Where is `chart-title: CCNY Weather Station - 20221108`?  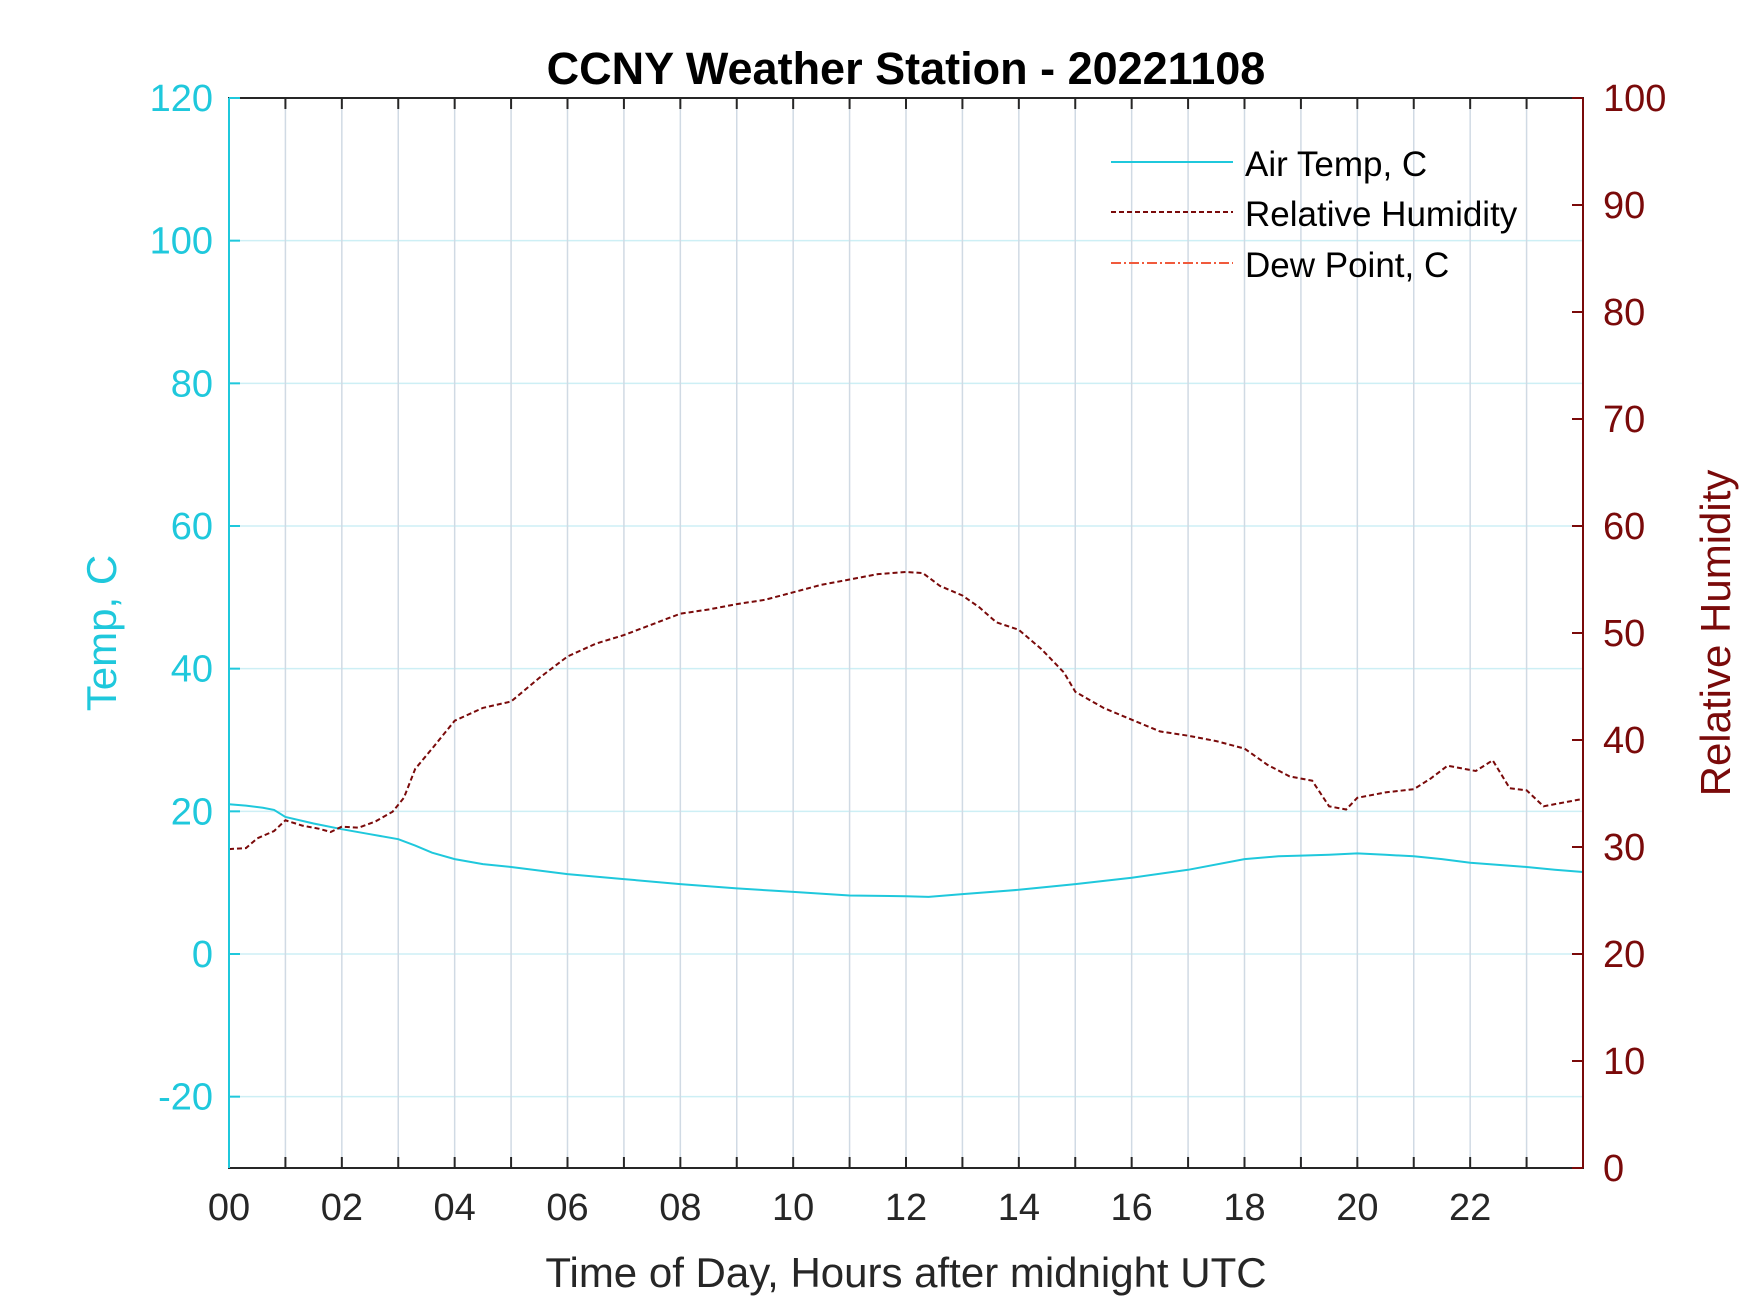 chart-title: CCNY Weather Station - 20221108 is located at coordinates (906, 68).